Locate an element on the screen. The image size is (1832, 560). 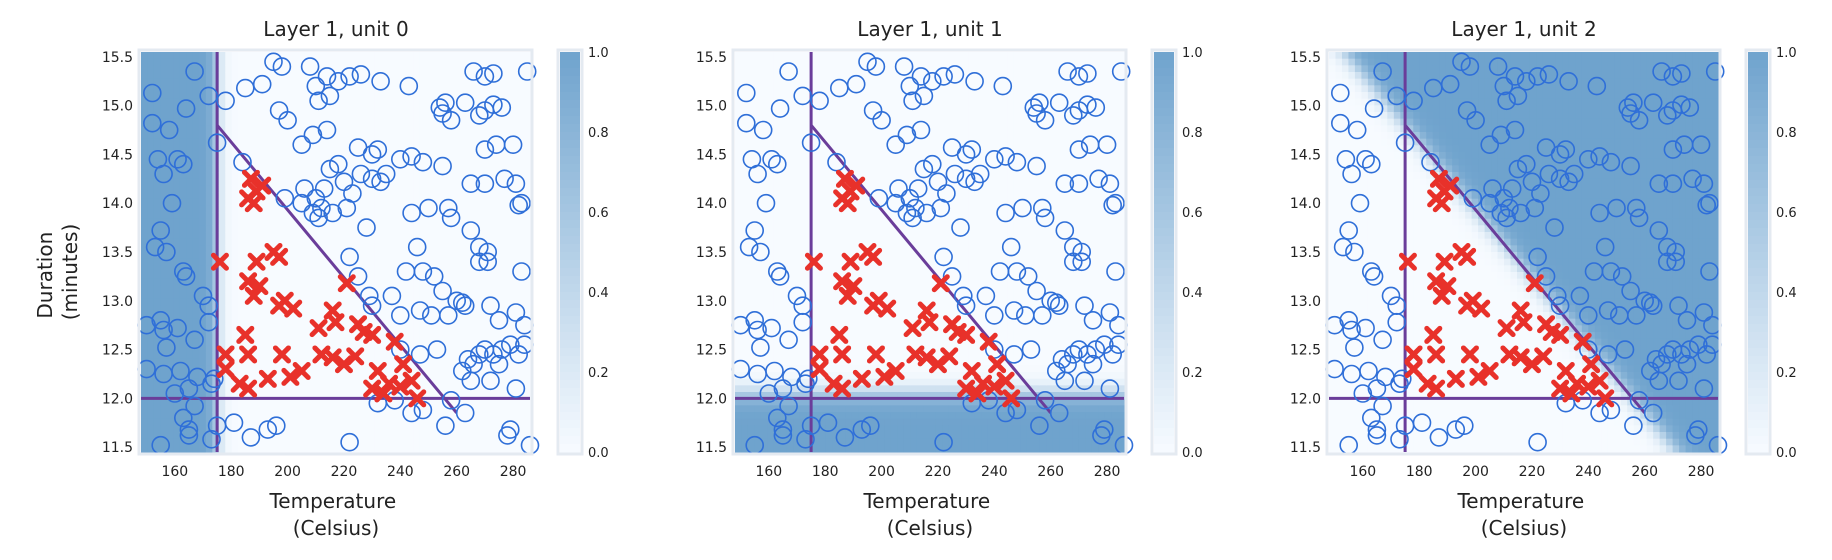
colorbar-segment is located at coordinates (570, 144).